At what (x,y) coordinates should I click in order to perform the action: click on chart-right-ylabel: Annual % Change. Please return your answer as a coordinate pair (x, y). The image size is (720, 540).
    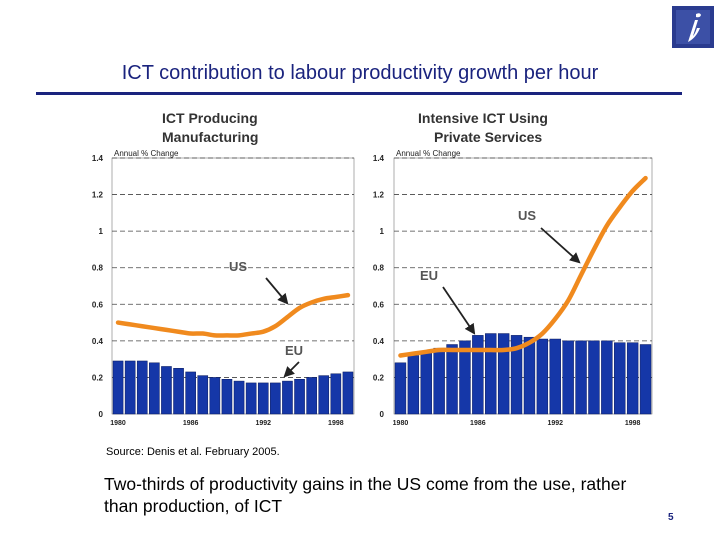
    Looking at the image, I should click on (428, 153).